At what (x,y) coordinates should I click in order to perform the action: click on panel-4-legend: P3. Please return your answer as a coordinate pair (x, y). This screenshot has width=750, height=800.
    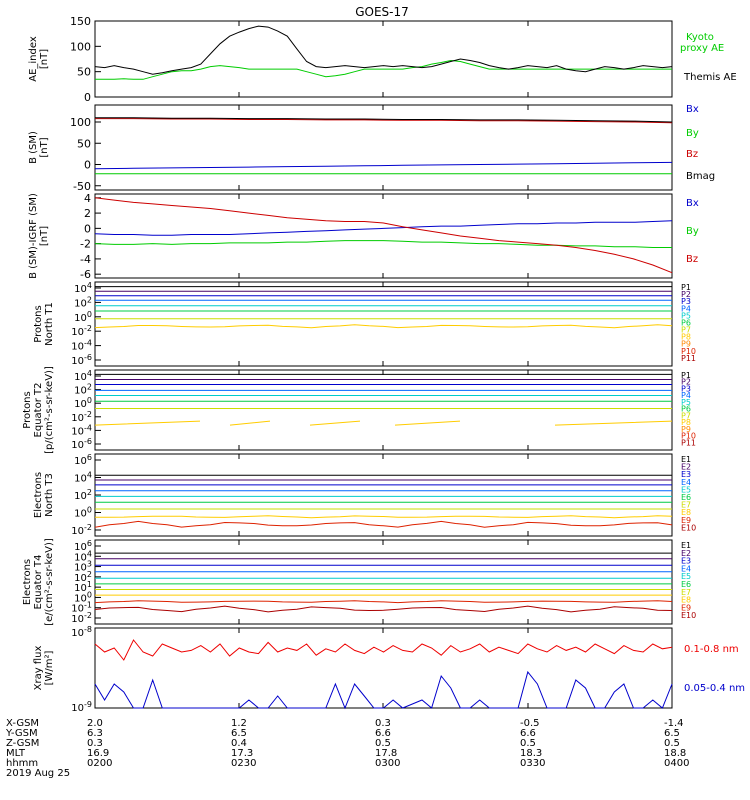
    Looking at the image, I should click on (686, 388).